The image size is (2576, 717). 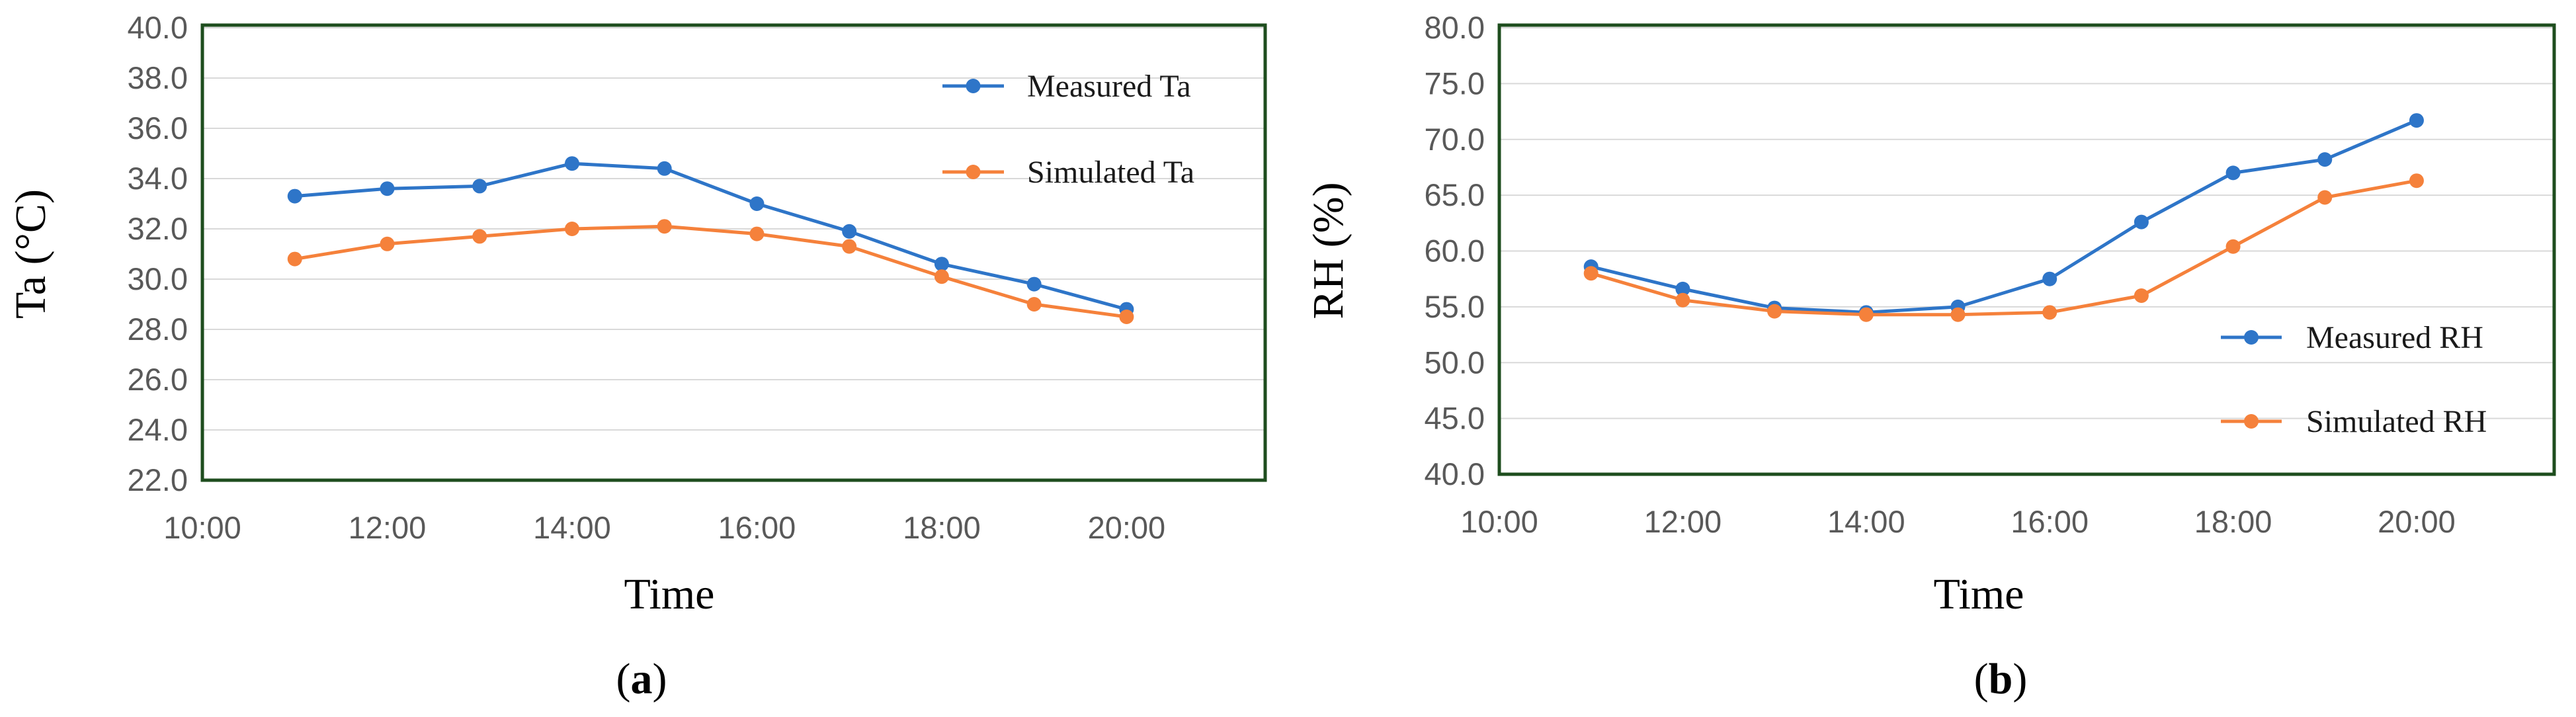 What do you see at coordinates (158, 128) in the screenshot?
I see `y-tick-label: 36.0` at bounding box center [158, 128].